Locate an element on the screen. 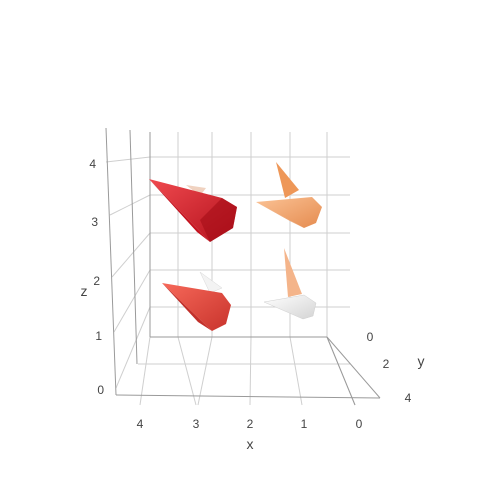 Image resolution: width=500 pixels, height=500 pixels. y-tick-4: 4 is located at coordinates (408, 398).